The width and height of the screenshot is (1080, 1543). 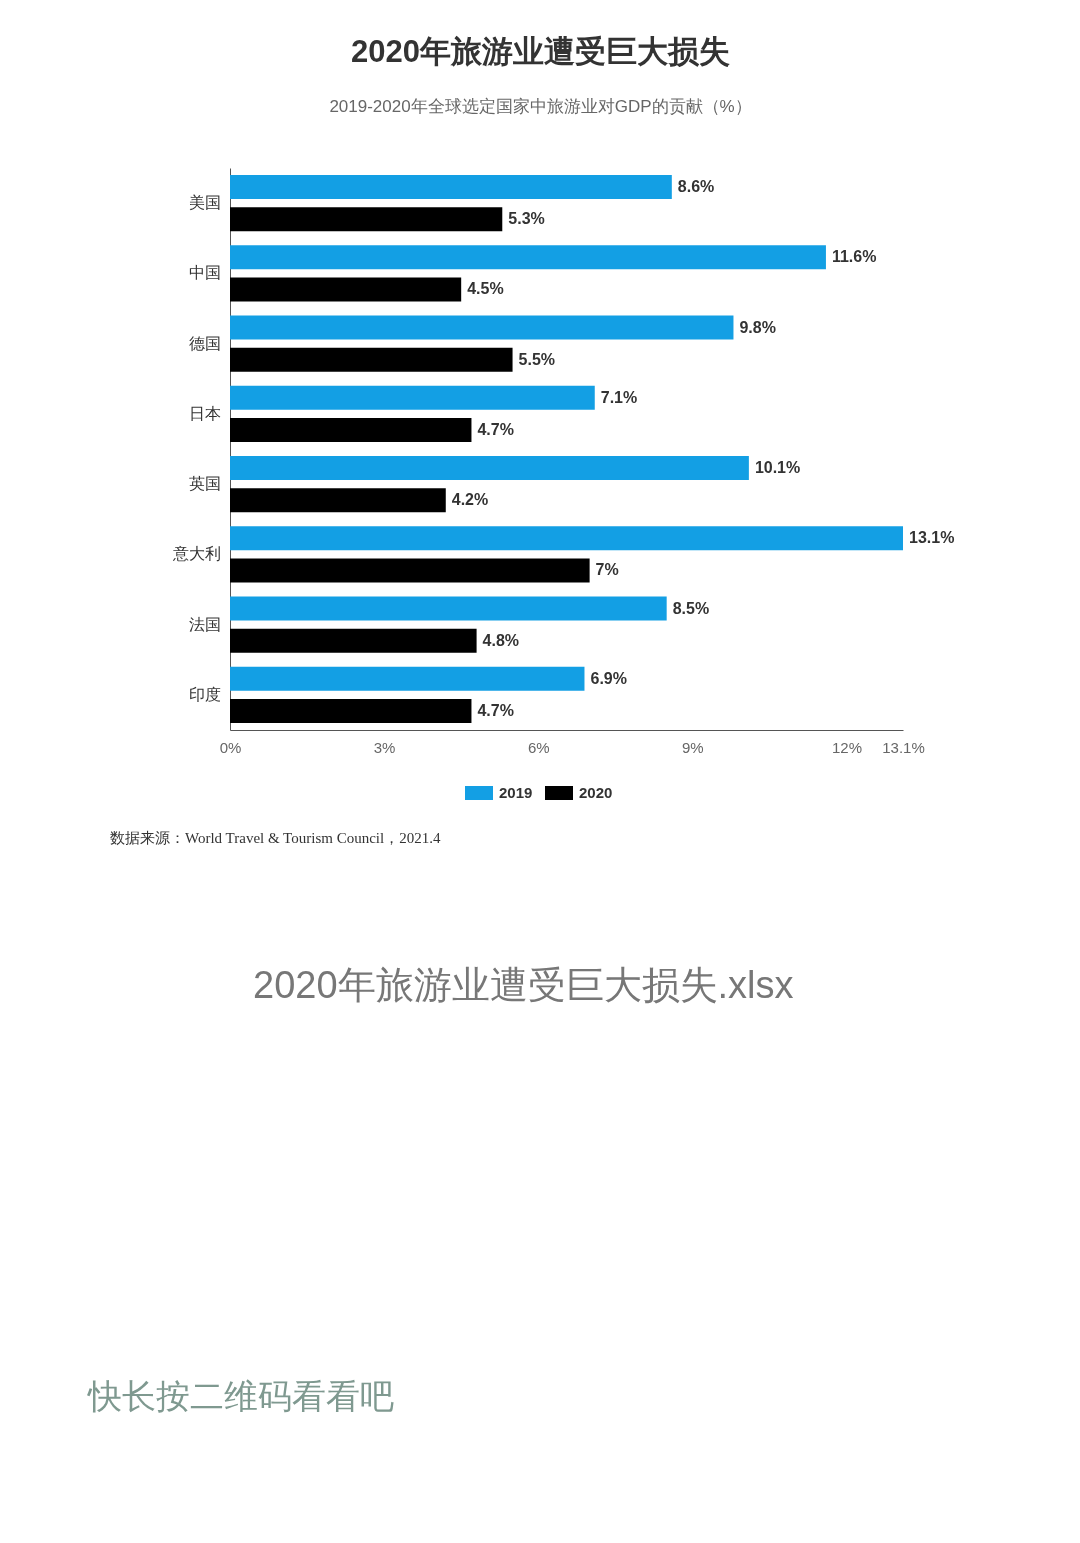 I want to click on x-tick-label: 9%, so click(x=693, y=747).